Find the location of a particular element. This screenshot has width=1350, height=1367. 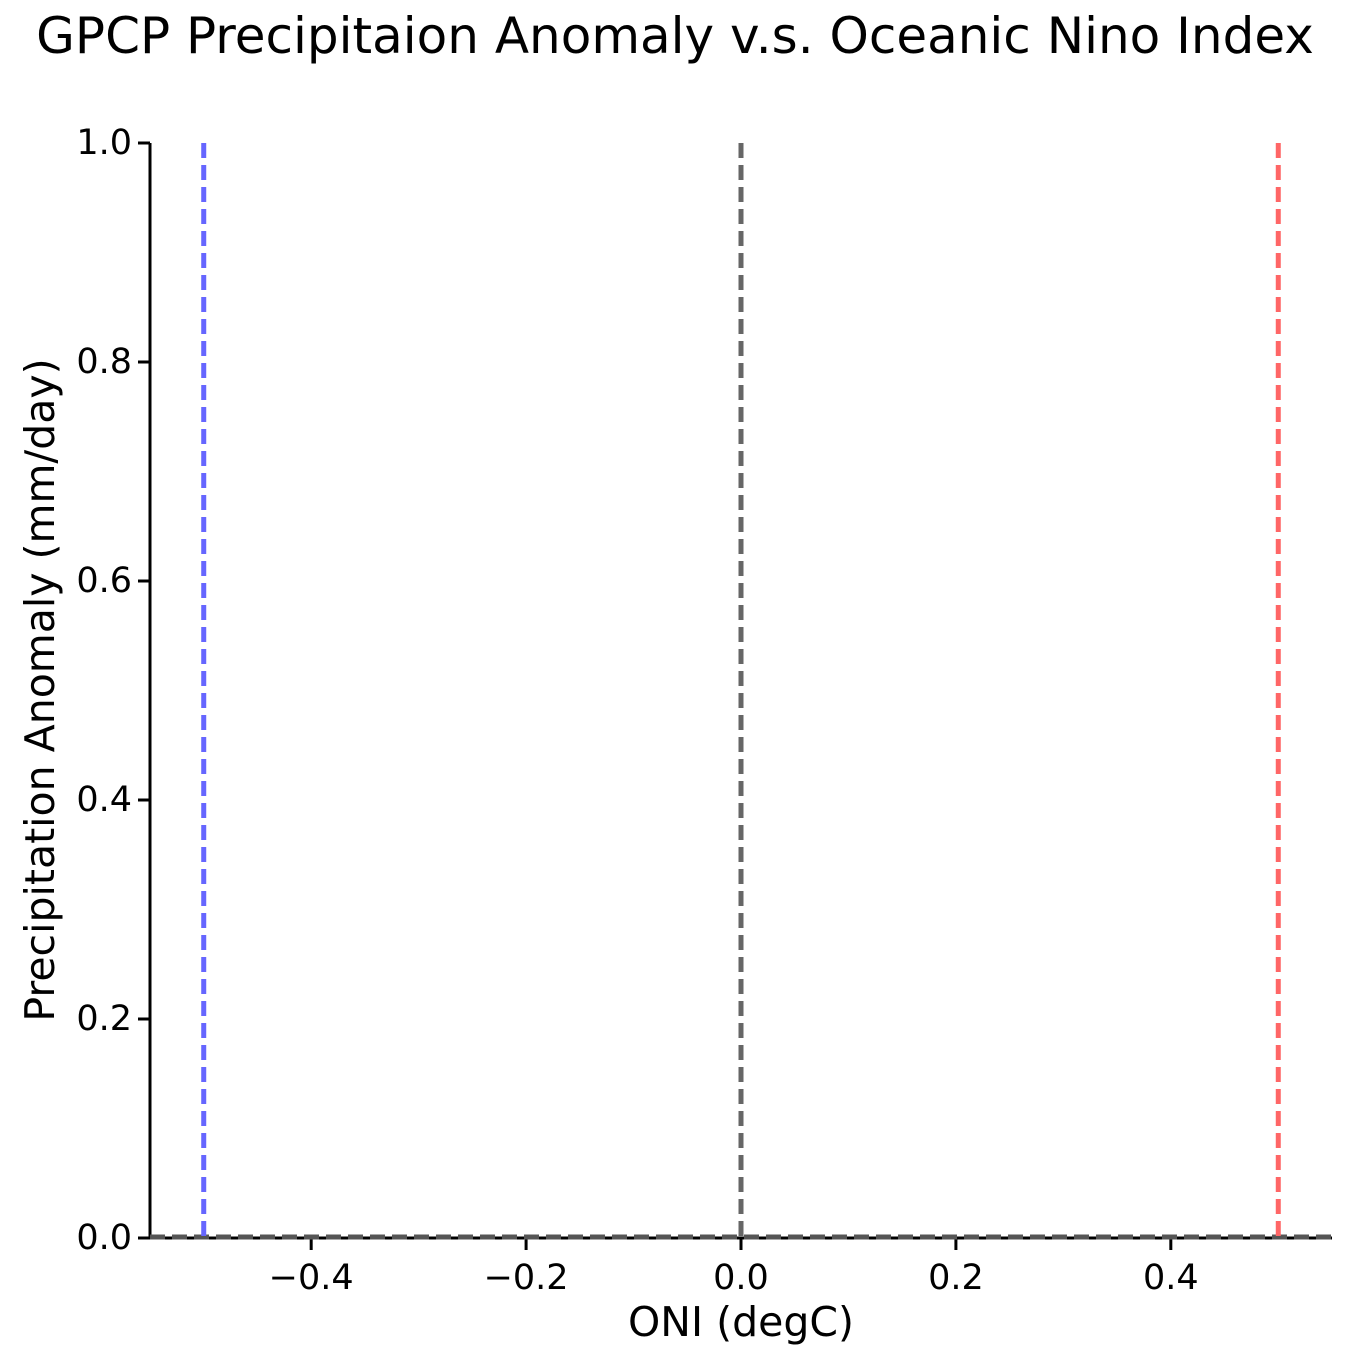

y-tick-label: 1.0 is located at coordinates (104, 143).